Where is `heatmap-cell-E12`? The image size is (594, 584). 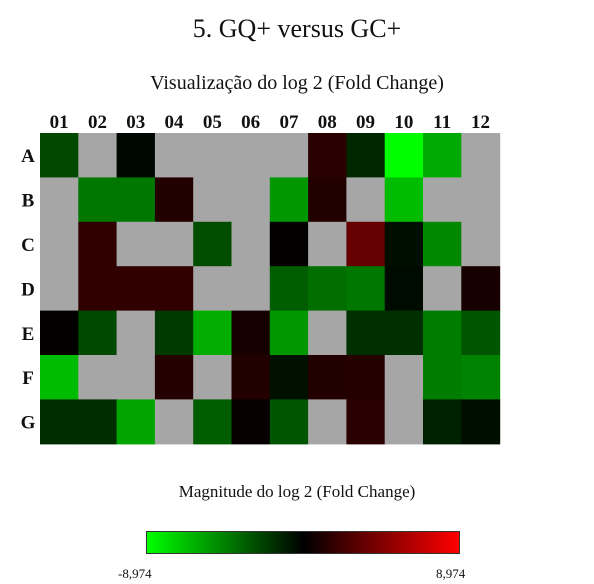
heatmap-cell-E12 is located at coordinates (481, 333).